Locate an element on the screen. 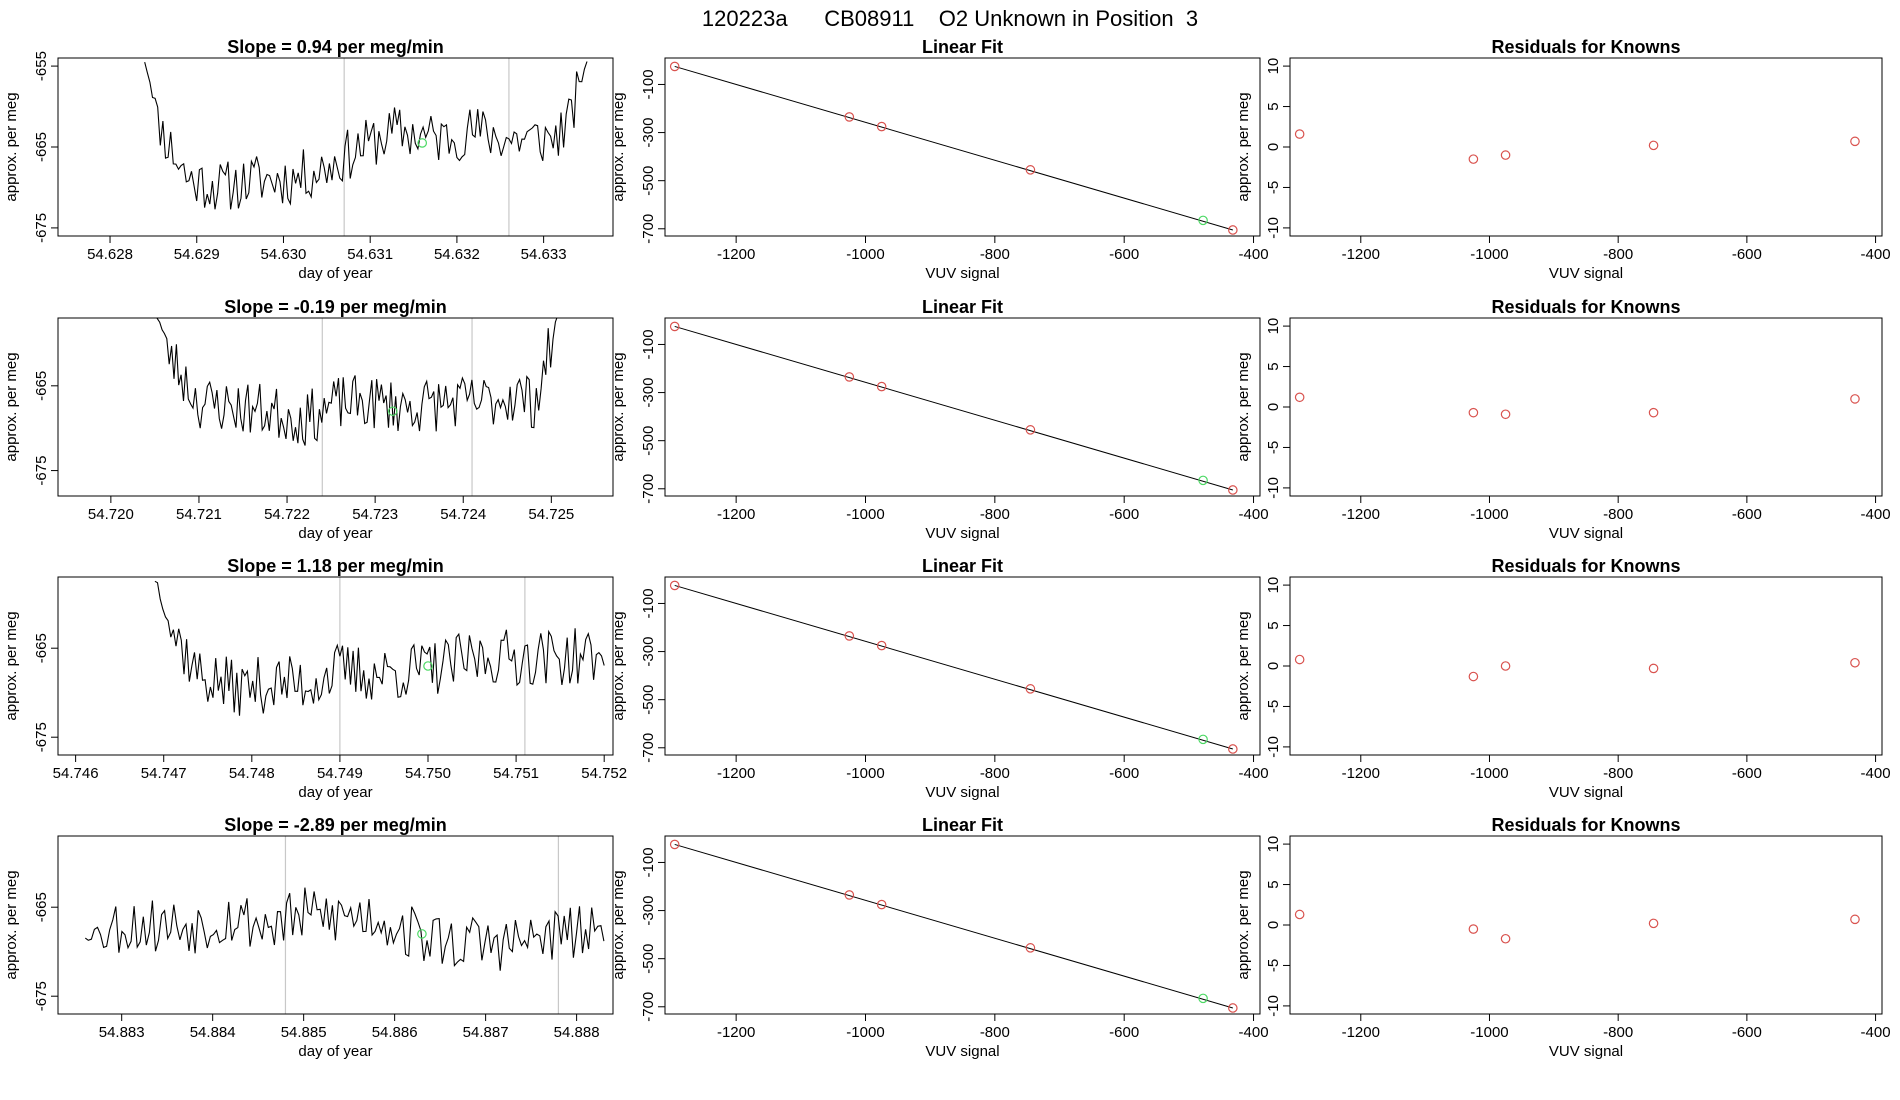  fit-line is located at coordinates (953, 408).